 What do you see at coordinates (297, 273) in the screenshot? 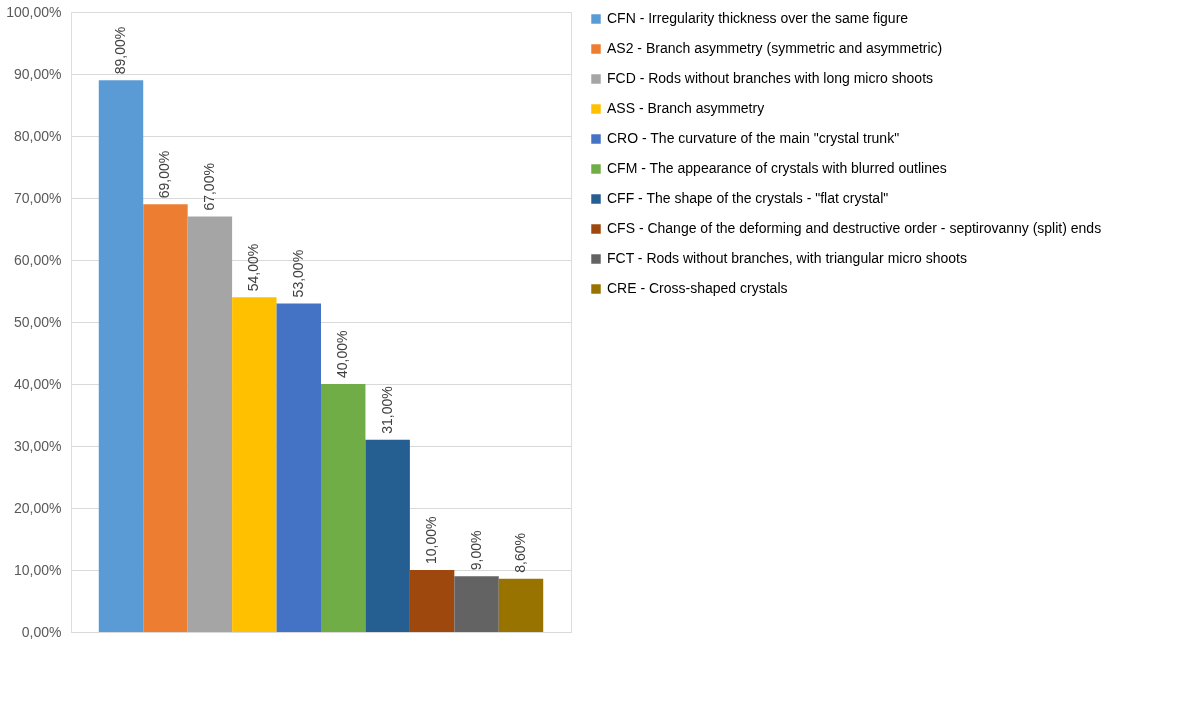
I see `data-label: 53,00%` at bounding box center [297, 273].